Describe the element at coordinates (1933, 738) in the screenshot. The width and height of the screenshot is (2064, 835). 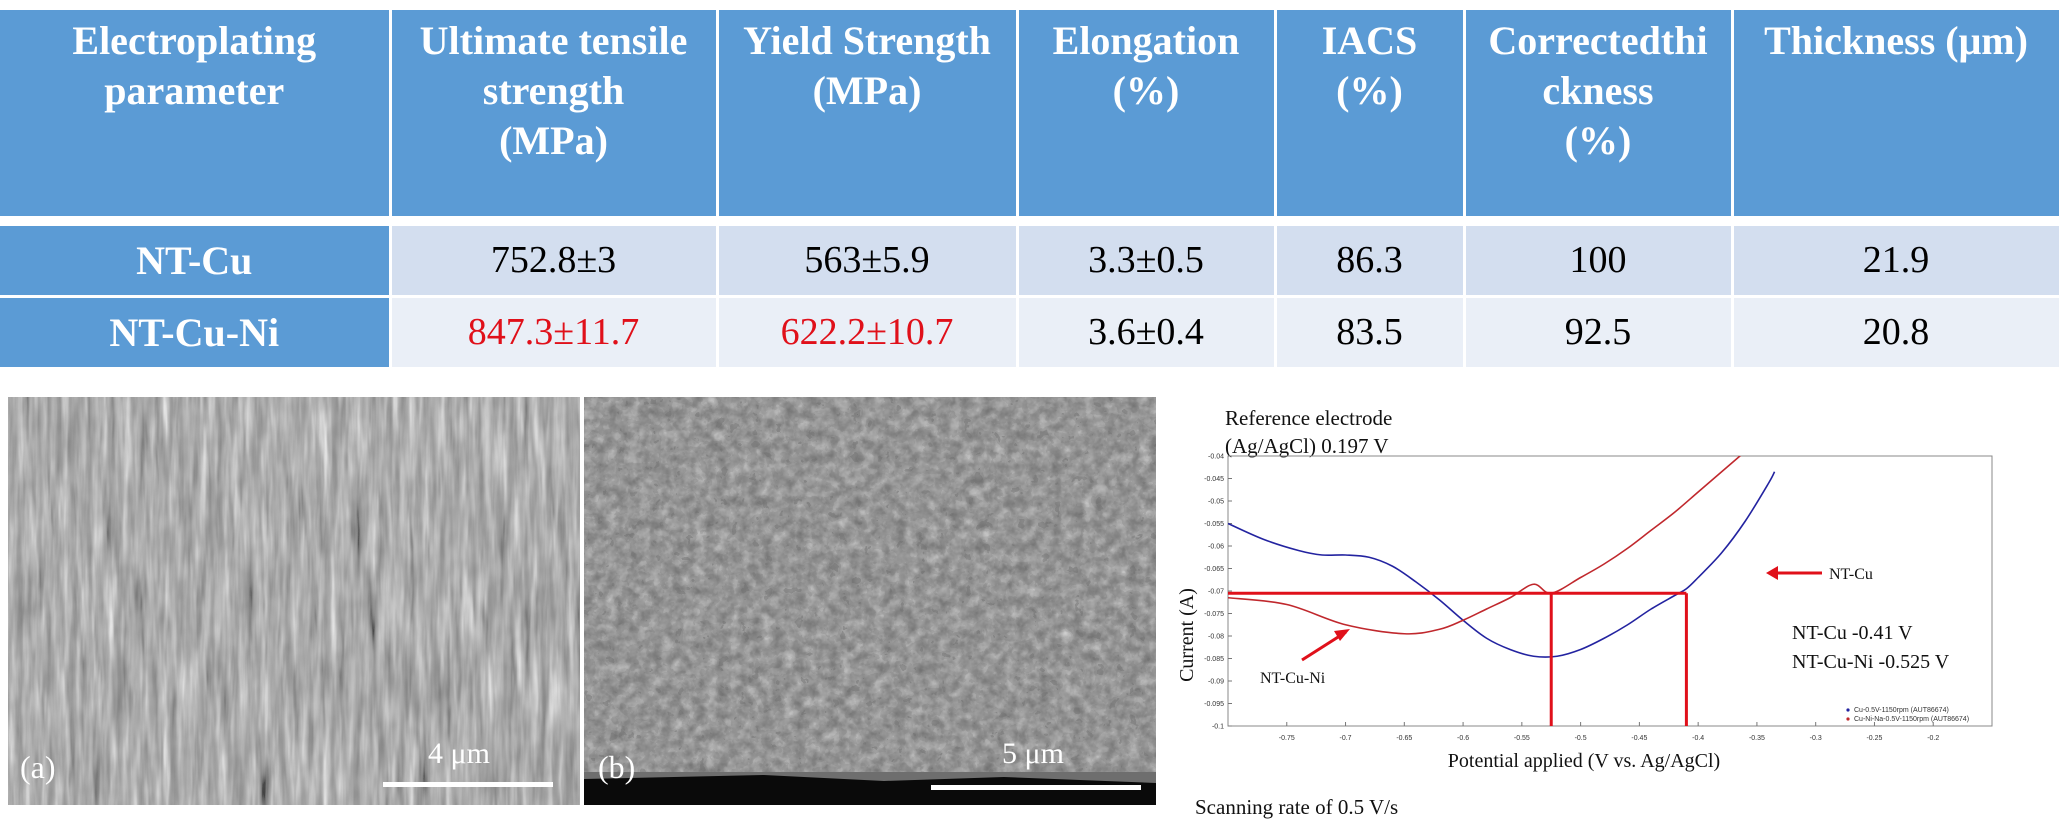
I see `x-tick-label: -0.2` at that location.